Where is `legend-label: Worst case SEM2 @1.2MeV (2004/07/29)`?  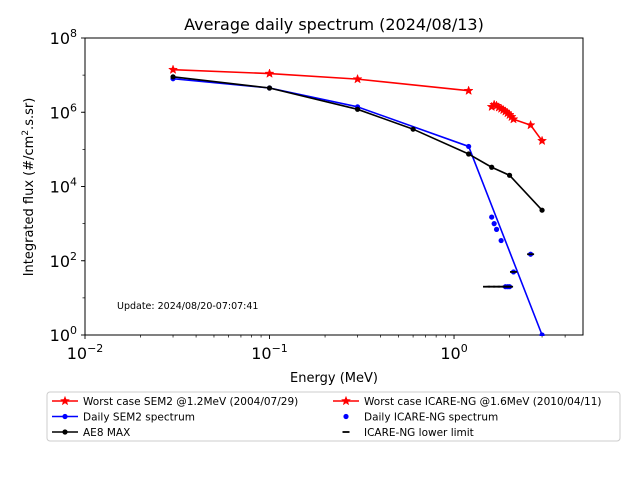 legend-label: Worst case SEM2 @1.2MeV (2004/07/29) is located at coordinates (190, 402).